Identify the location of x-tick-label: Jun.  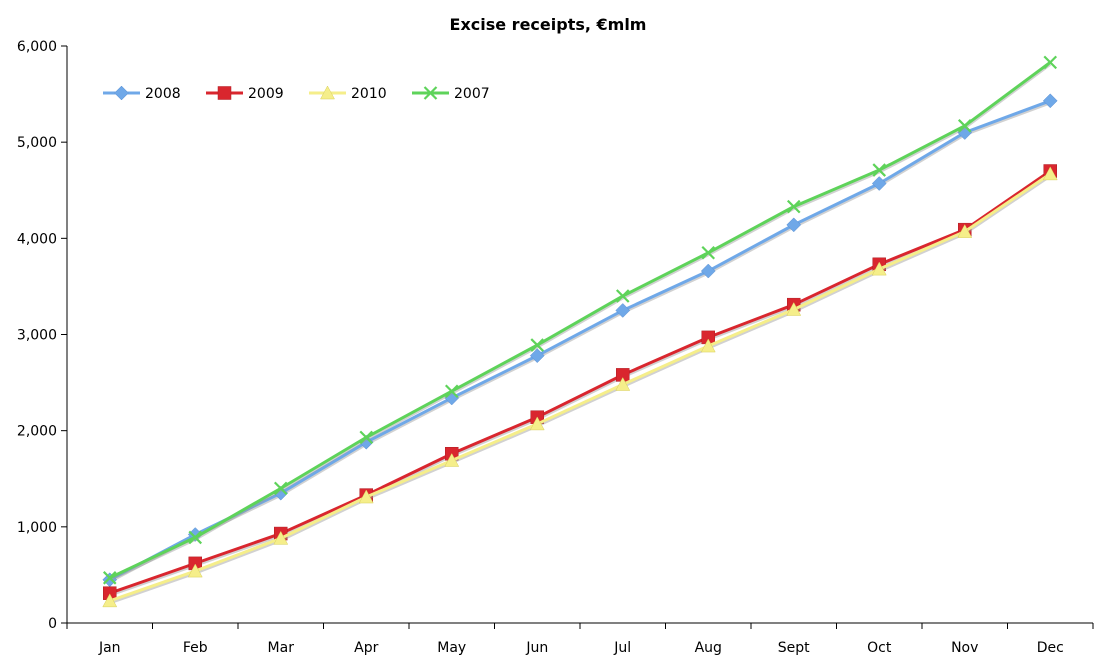
(536, 648).